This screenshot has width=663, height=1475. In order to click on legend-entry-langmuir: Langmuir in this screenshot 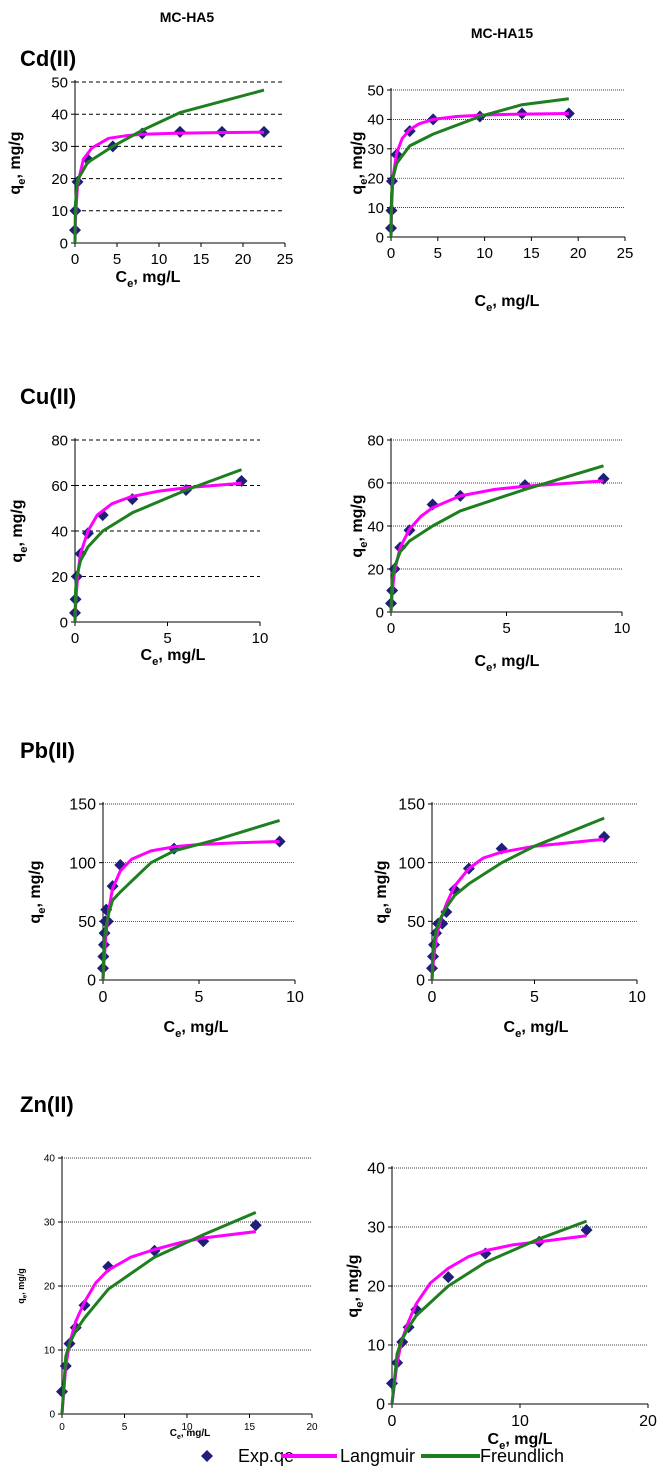, I will do `click(348, 1456)`.